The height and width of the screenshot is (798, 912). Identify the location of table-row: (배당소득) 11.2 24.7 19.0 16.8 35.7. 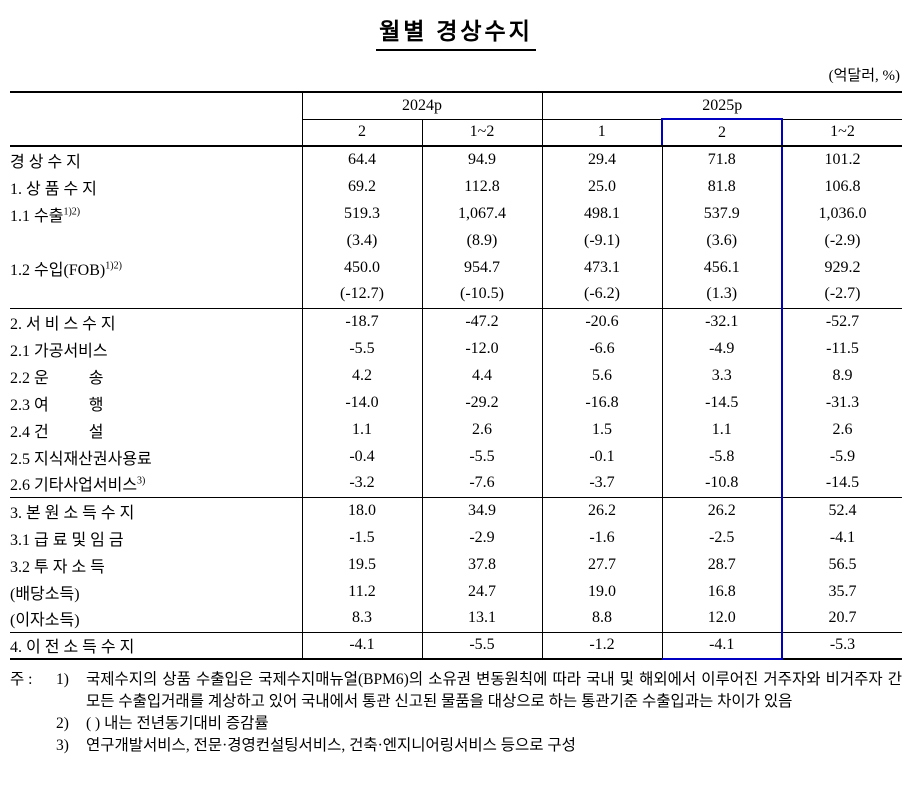
(456, 591).